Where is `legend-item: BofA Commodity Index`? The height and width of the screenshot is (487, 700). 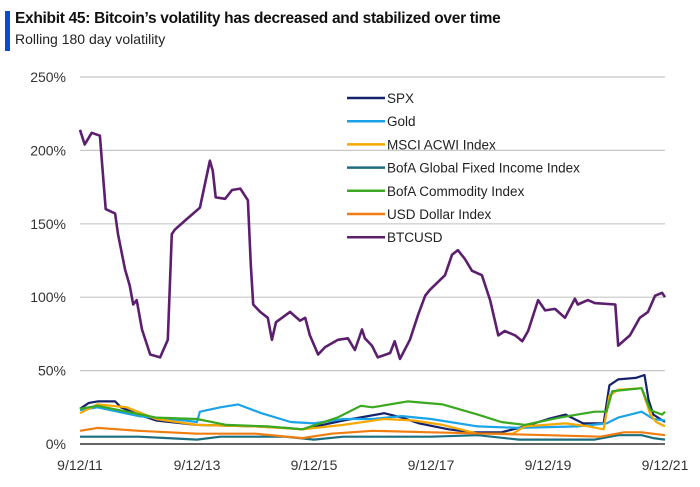
legend-item: BofA Commodity Index is located at coordinates (436, 191).